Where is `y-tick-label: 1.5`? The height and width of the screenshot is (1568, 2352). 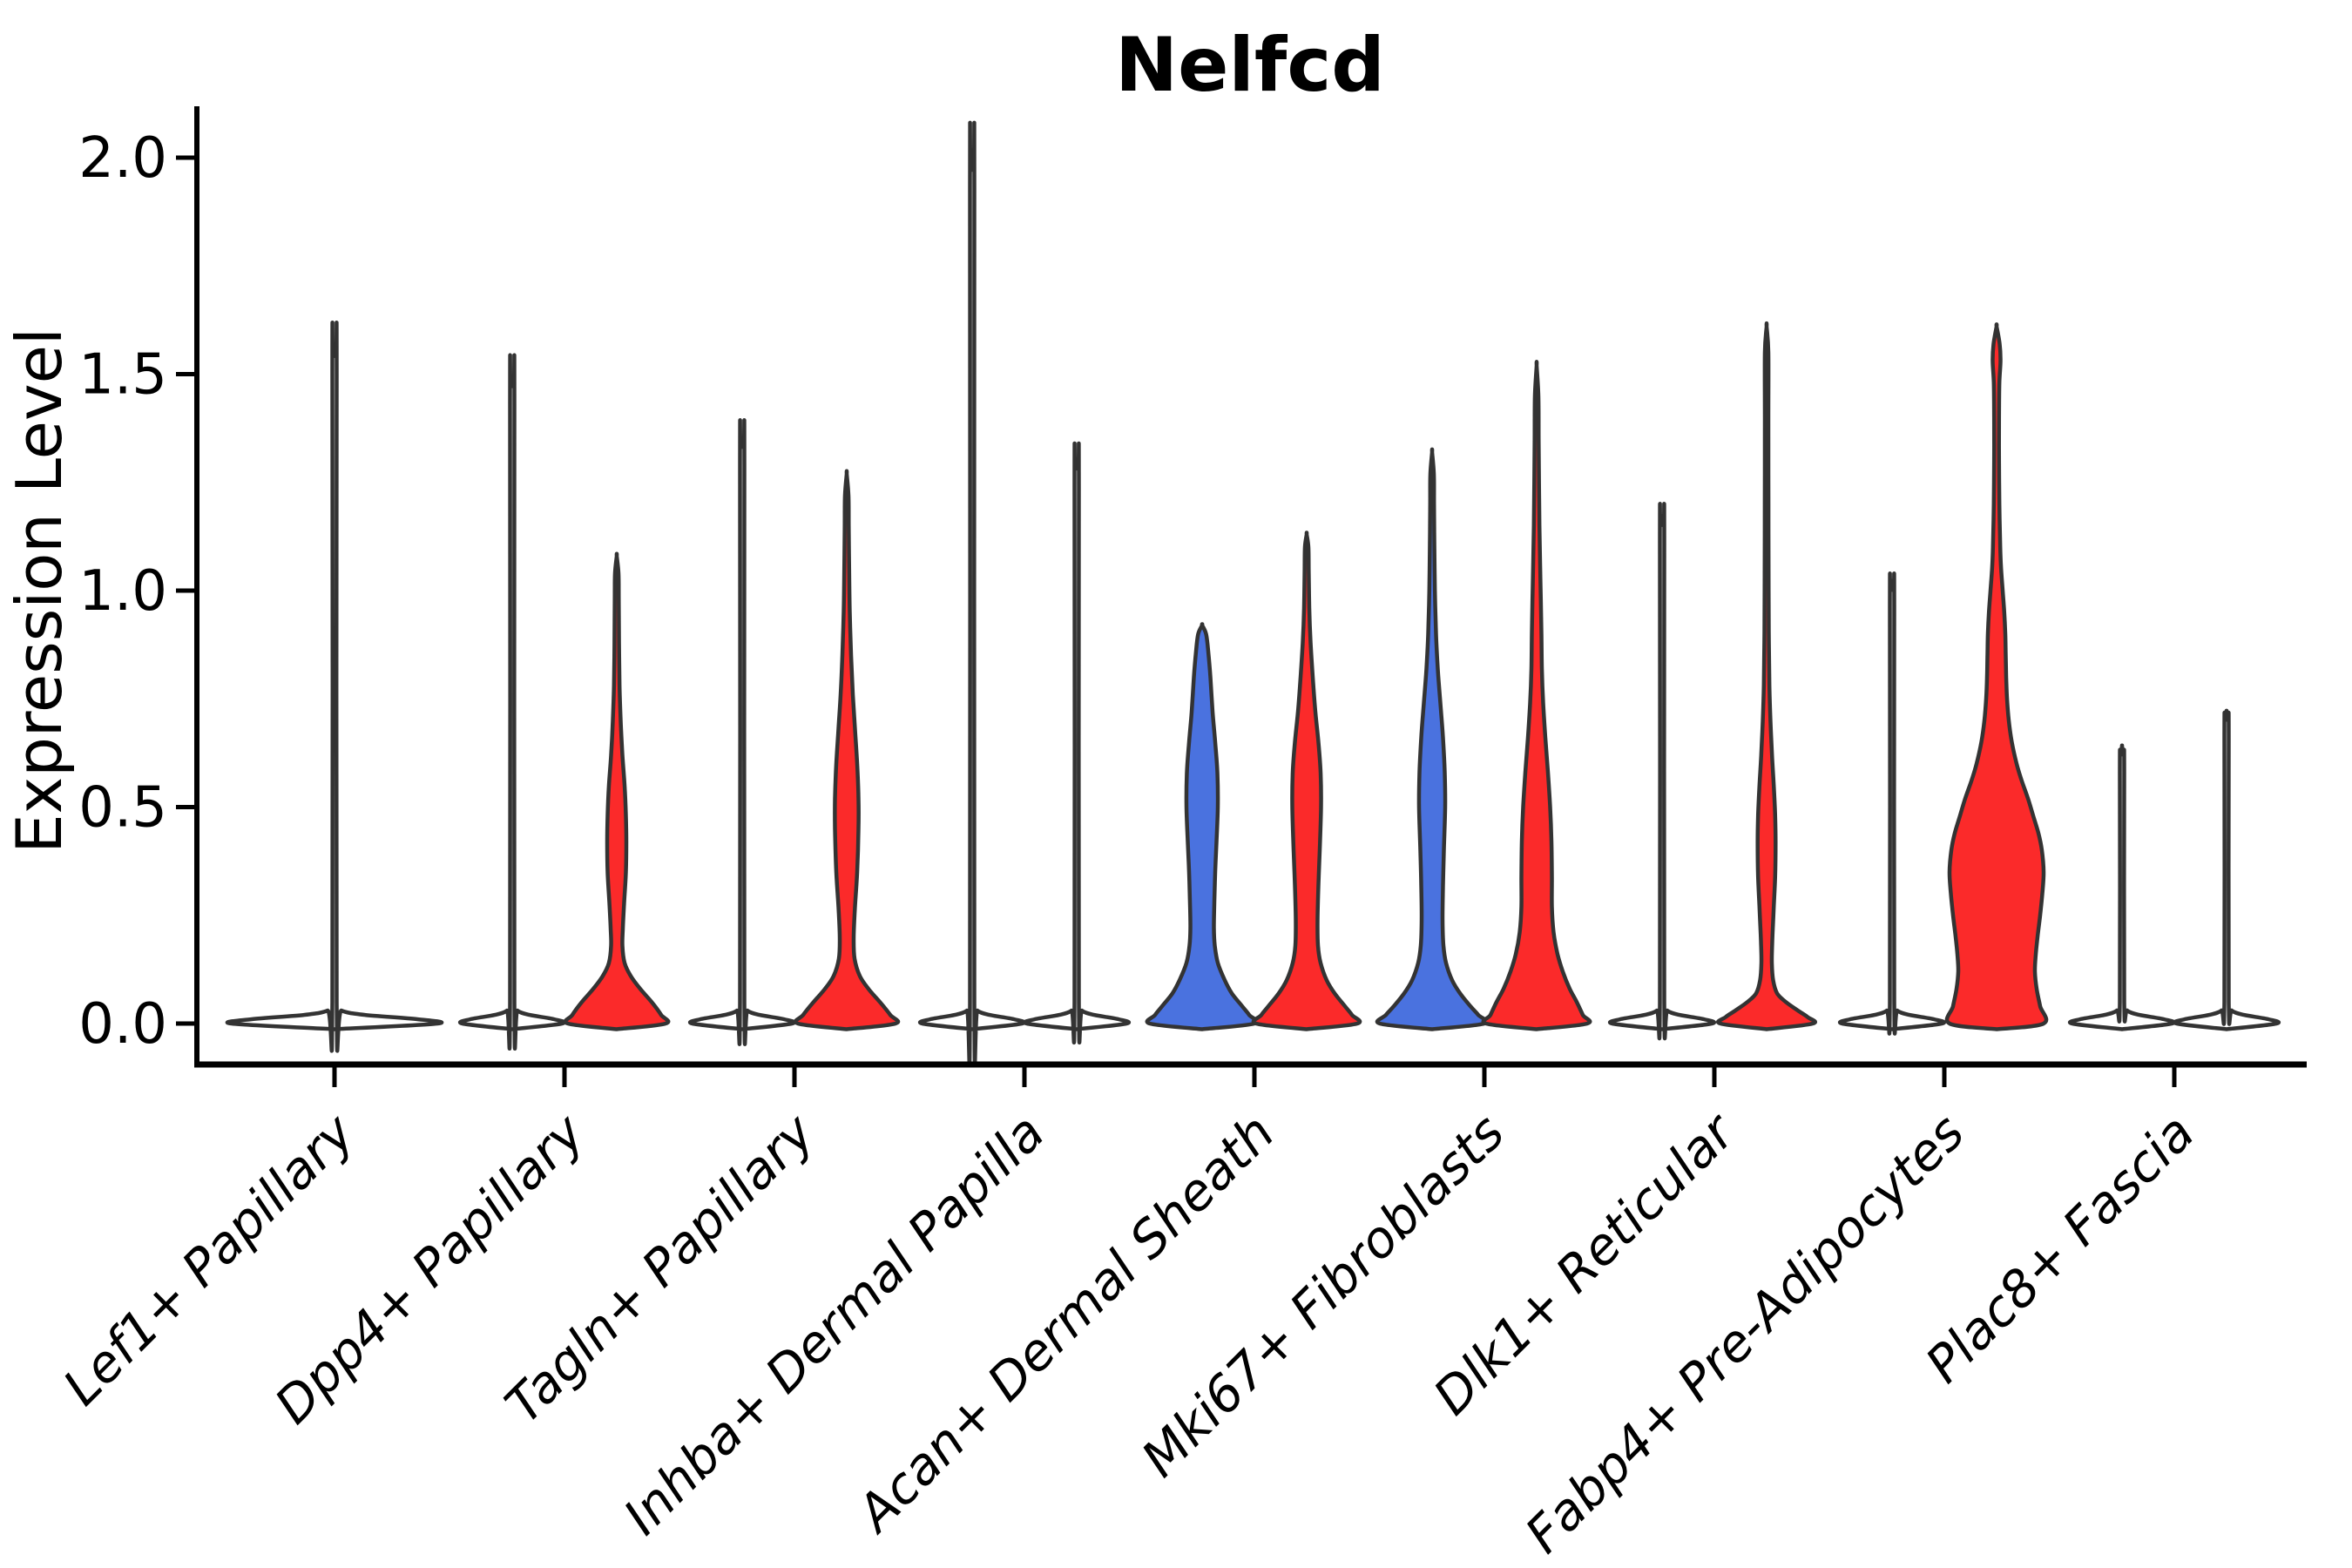 y-tick-label: 1.5 is located at coordinates (122, 375).